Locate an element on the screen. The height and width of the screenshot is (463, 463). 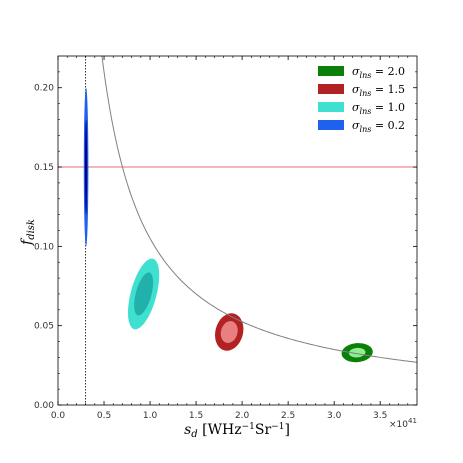
y-tick-label: 0.00 is located at coordinates (44, 406).